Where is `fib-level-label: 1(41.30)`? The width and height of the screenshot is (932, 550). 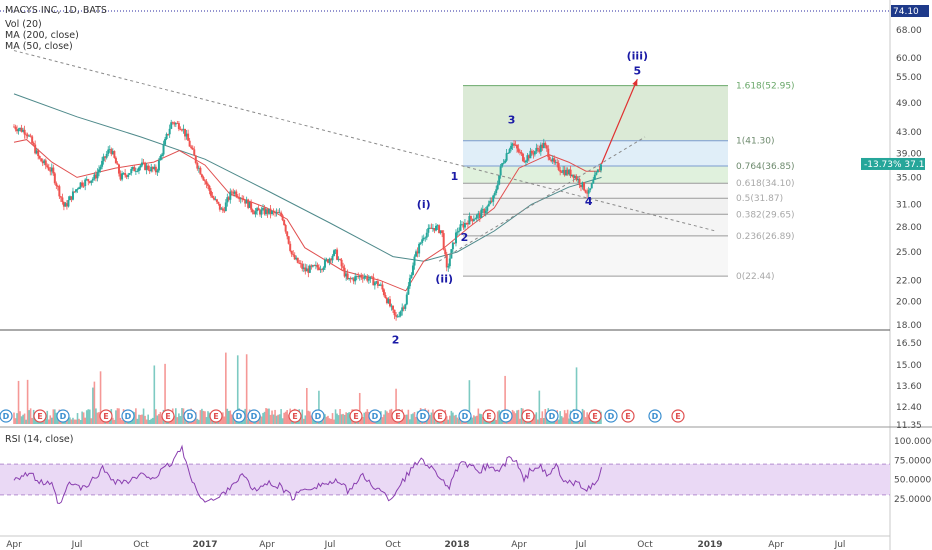 fib-level-label: 1(41.30) is located at coordinates (755, 142).